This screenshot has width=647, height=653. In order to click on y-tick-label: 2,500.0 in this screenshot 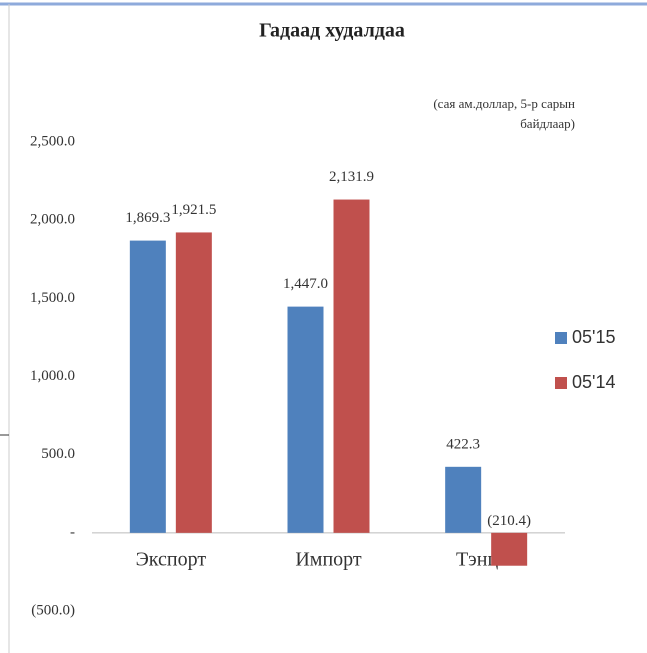, I will do `click(52, 141)`.